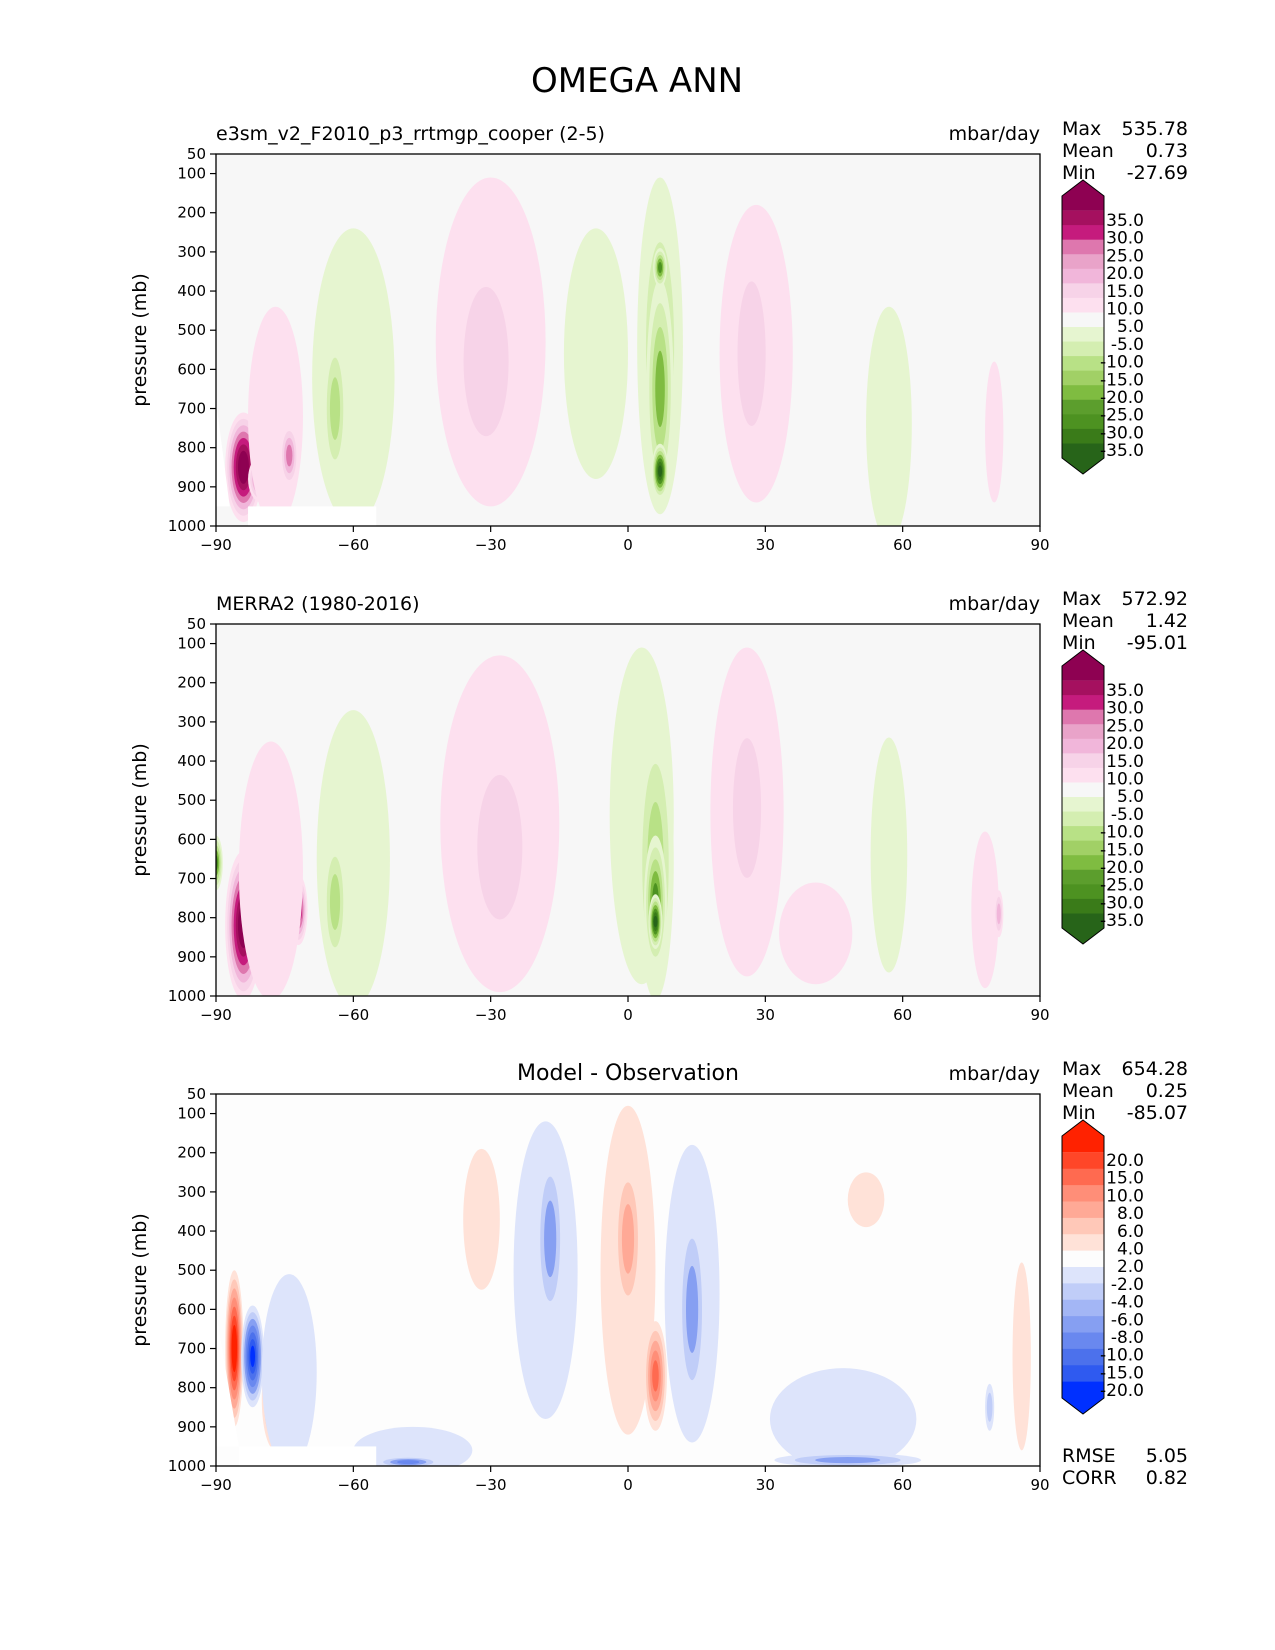 Image resolution: width=1275 pixels, height=1650 pixels. I want to click on x-tick-label: 0, so click(628, 1015).